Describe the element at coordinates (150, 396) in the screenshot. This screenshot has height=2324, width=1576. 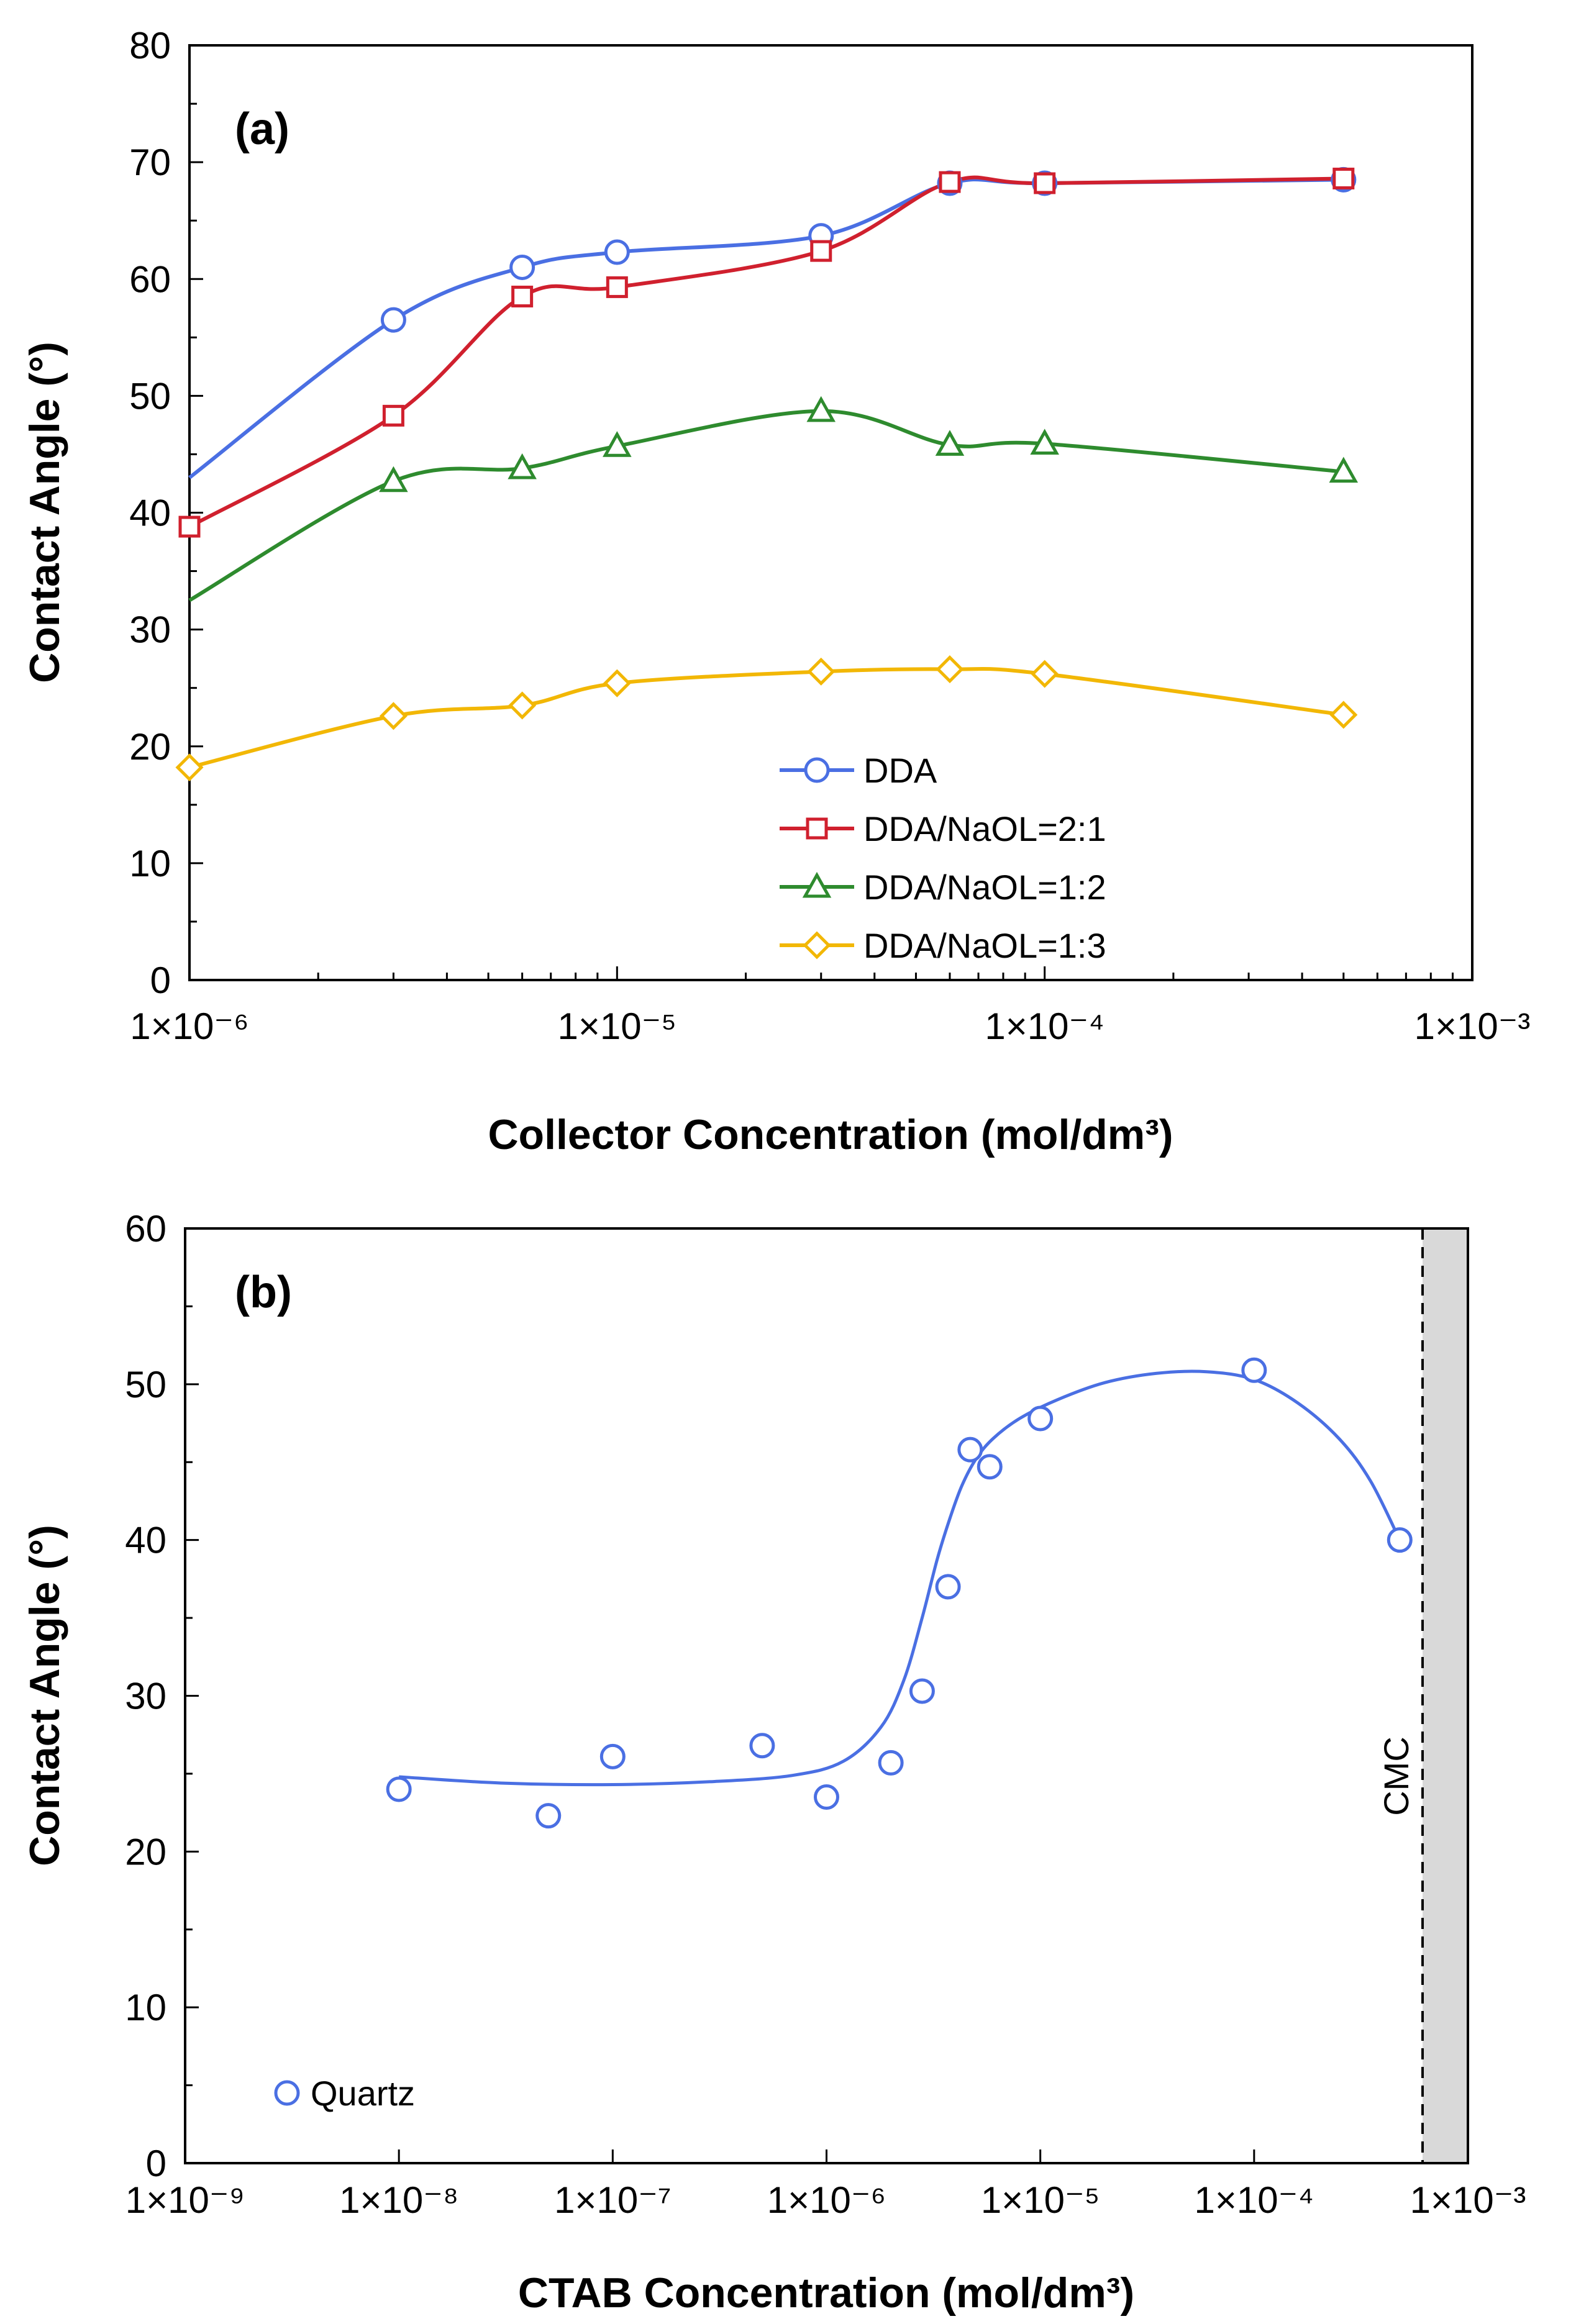
I see `y-tick-label: 50` at that location.